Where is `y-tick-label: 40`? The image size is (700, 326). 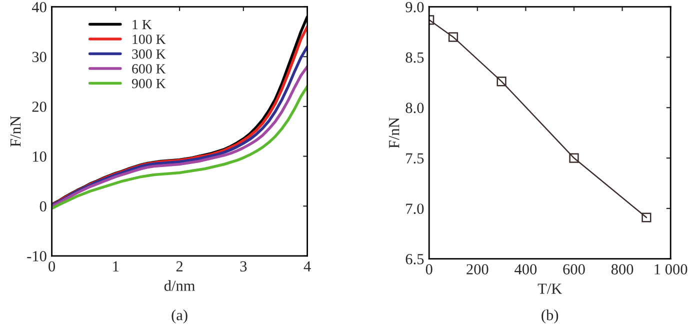 y-tick-label: 40 is located at coordinates (39, 7).